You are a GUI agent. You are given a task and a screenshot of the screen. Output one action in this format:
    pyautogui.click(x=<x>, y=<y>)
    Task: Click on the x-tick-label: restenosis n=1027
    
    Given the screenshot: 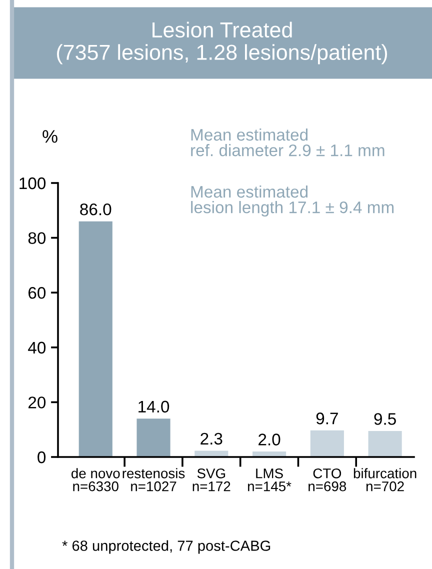 What is the action you would take?
    pyautogui.click(x=153, y=480)
    